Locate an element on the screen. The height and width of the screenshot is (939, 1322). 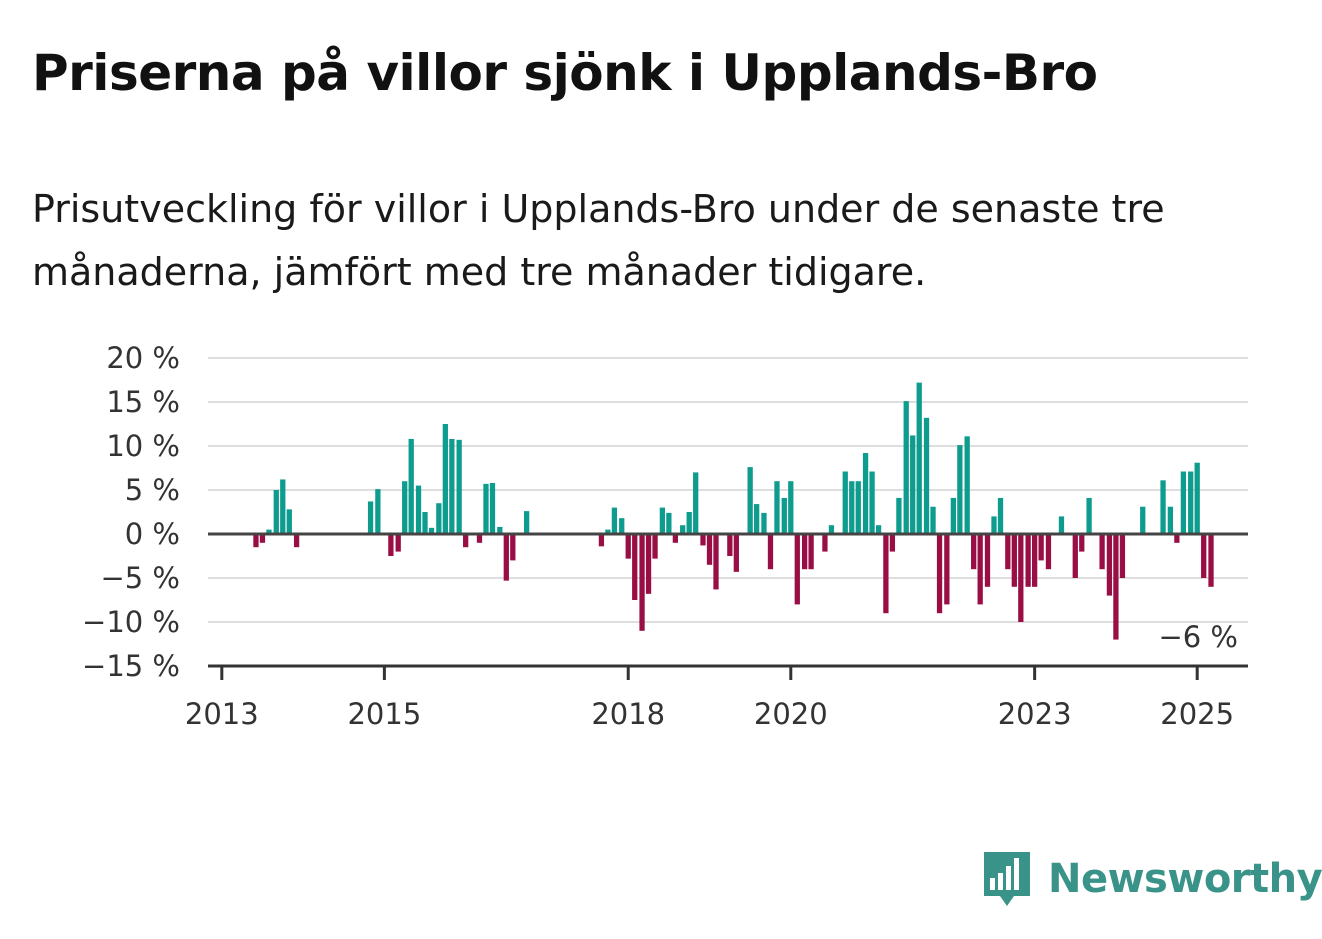
y-tick-label: 20 % is located at coordinates (143, 358).